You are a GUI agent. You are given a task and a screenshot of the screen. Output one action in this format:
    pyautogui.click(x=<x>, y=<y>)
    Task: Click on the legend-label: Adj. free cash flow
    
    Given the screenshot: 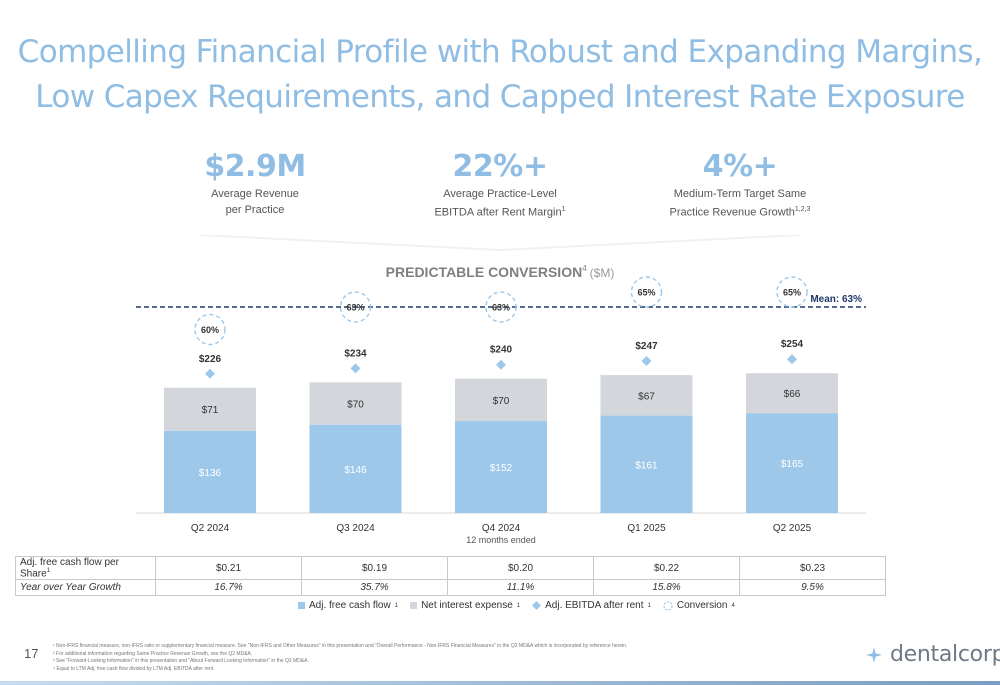 What is the action you would take?
    pyautogui.click(x=350, y=605)
    